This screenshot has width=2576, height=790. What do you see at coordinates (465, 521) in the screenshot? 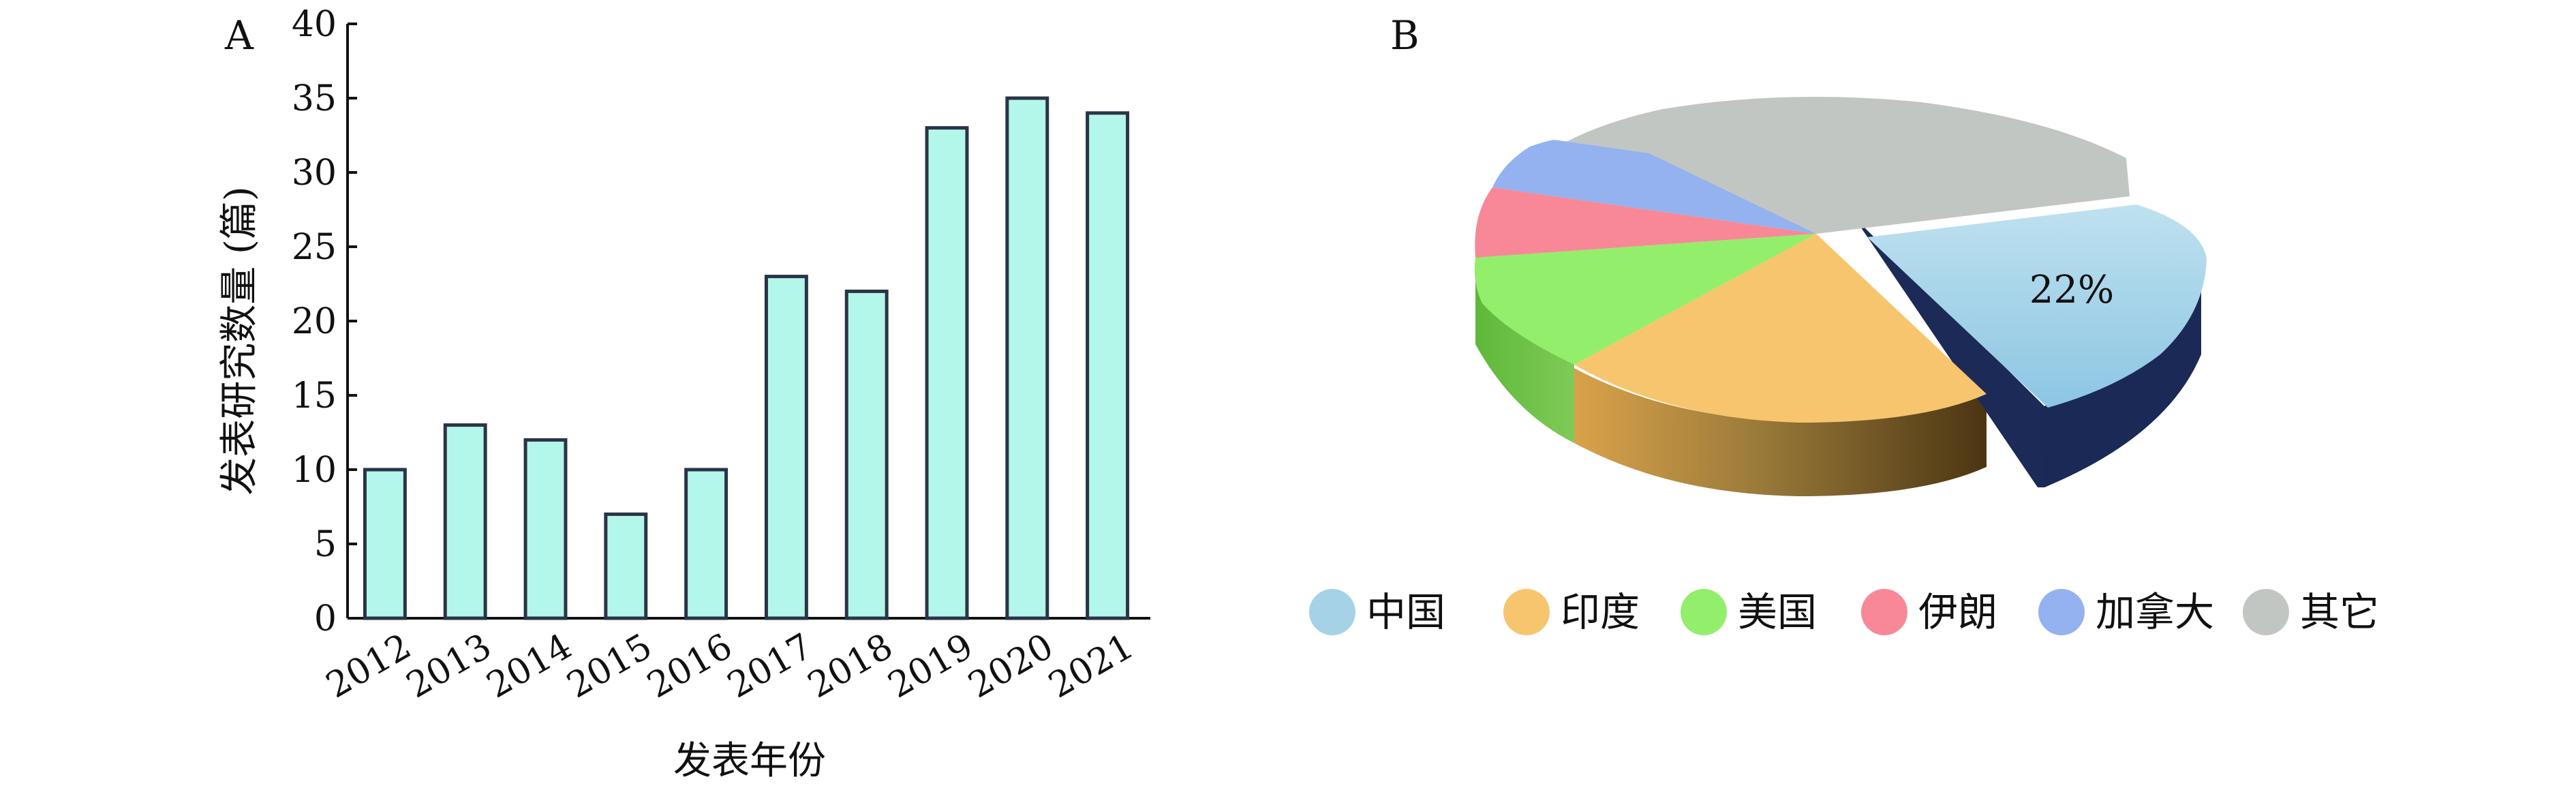
I see `bar-2013` at bounding box center [465, 521].